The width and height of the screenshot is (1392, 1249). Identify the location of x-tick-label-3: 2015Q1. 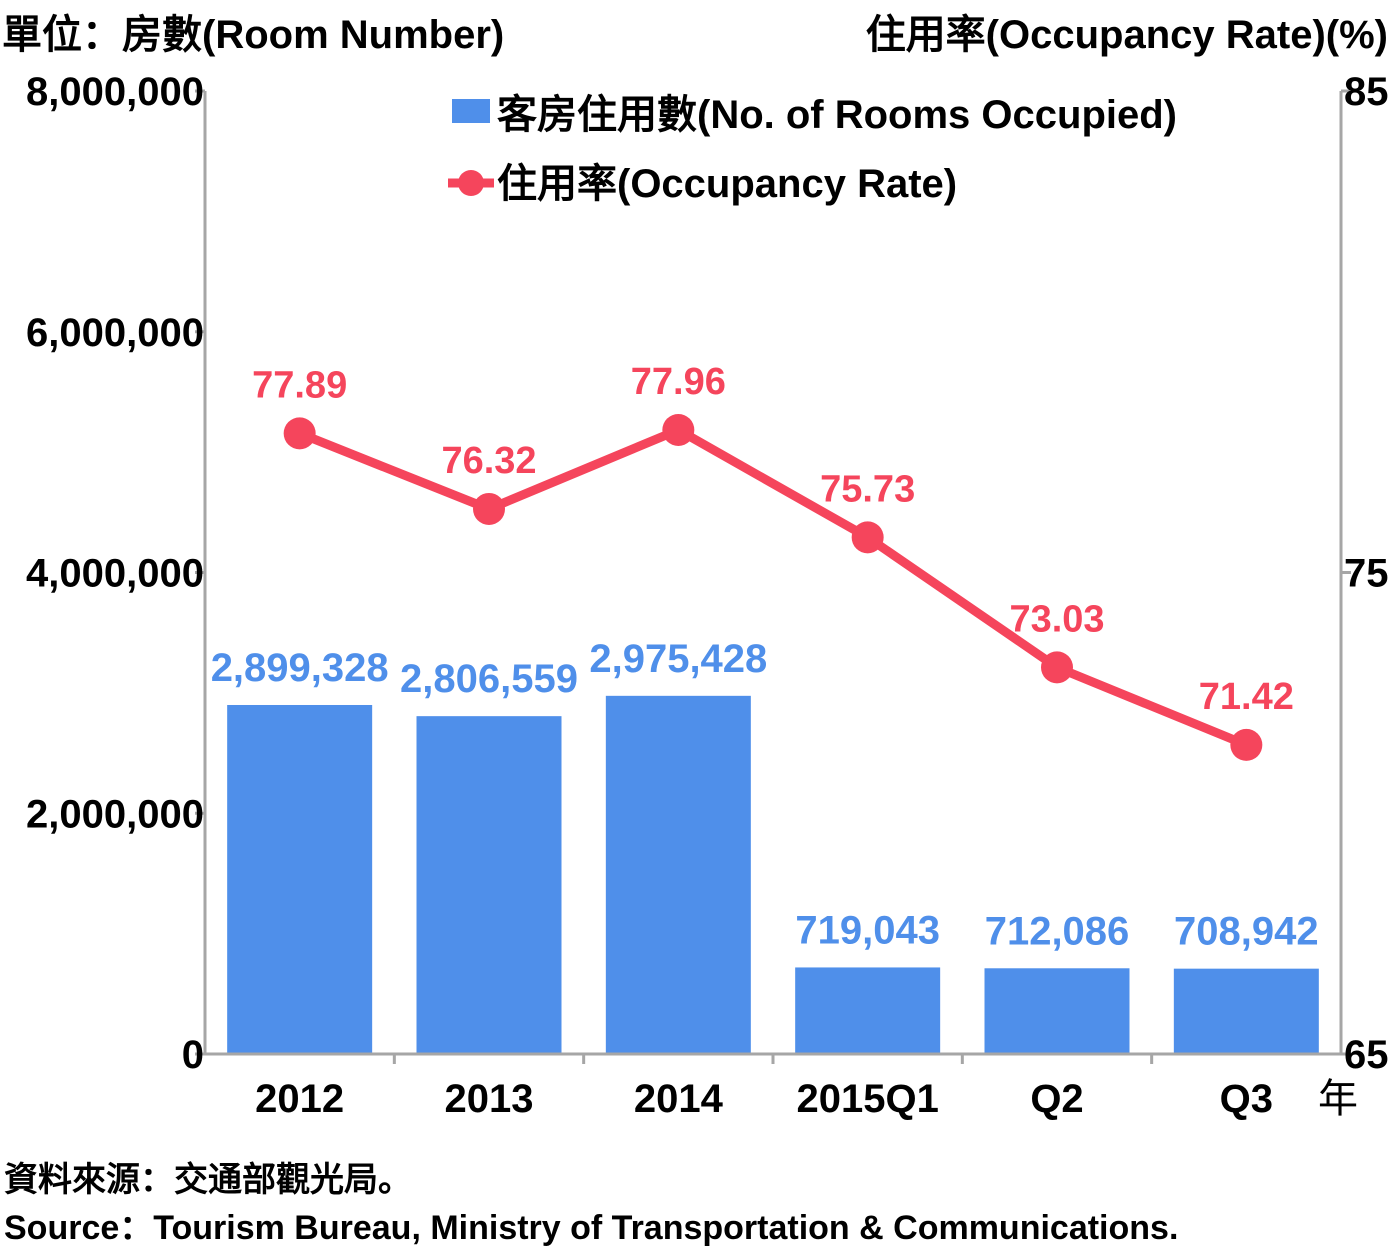
(867, 1099).